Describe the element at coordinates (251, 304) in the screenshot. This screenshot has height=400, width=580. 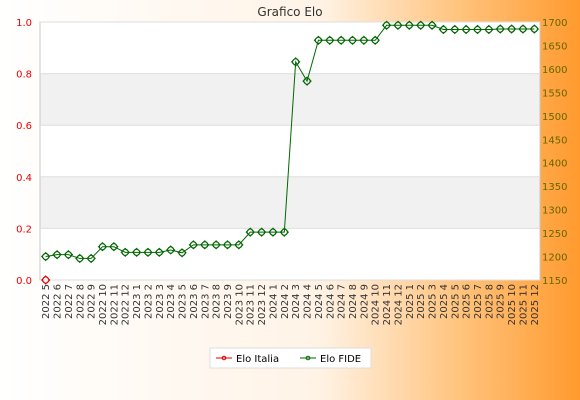
I see `x-tick-label: 2023 11` at that location.